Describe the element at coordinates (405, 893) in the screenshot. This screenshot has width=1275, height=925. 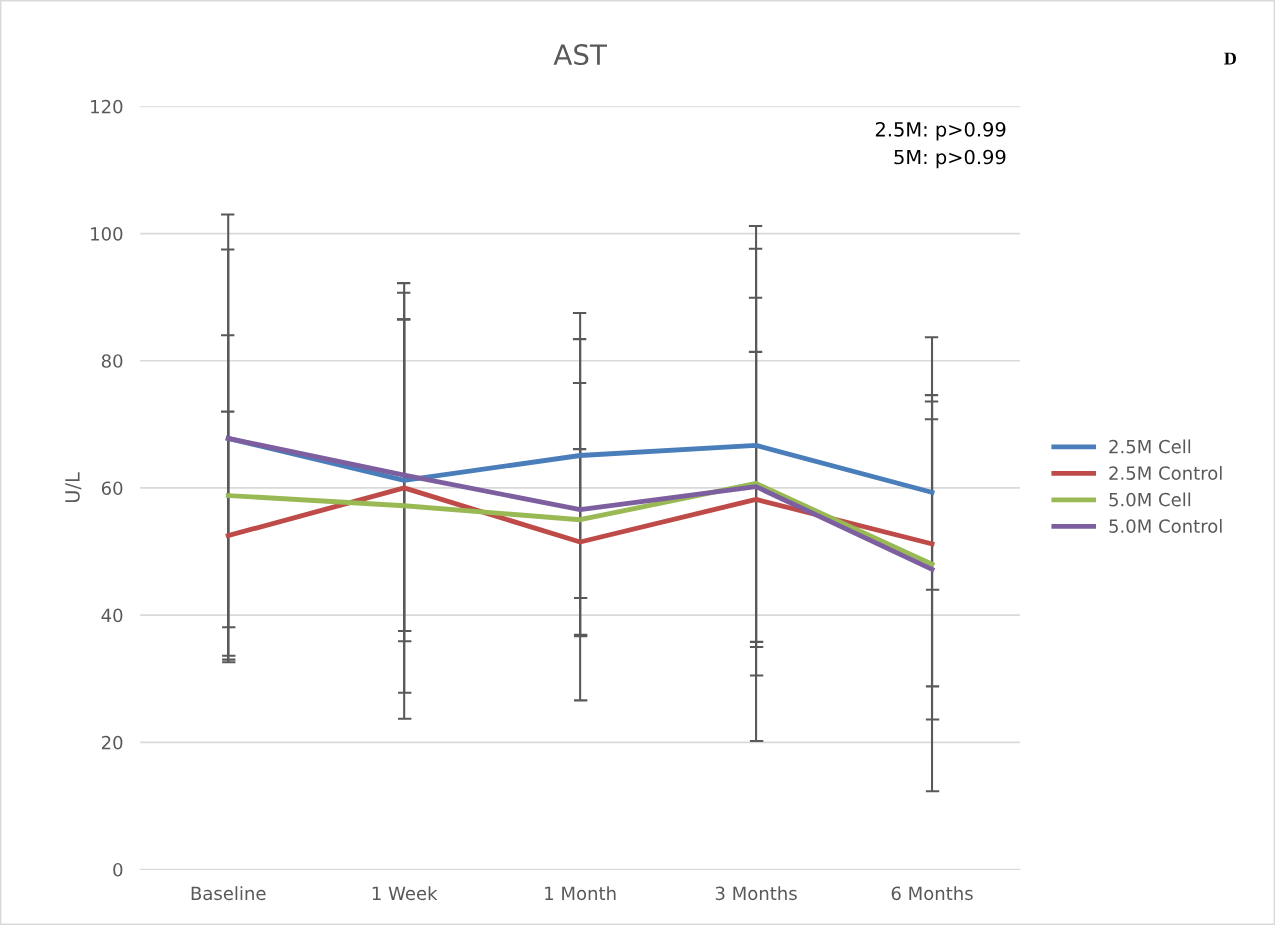
I see `x-tick-label: 1 Week` at that location.